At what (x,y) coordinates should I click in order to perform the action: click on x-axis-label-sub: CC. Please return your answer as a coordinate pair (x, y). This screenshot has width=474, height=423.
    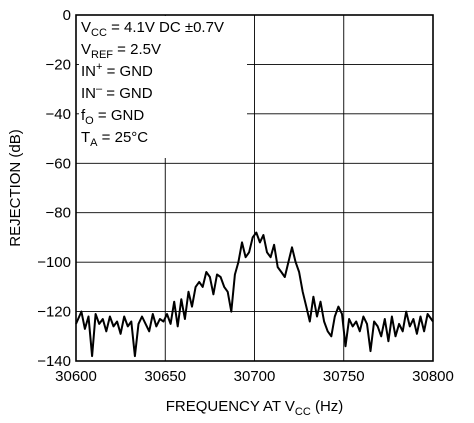
    Looking at the image, I should click on (303, 412).